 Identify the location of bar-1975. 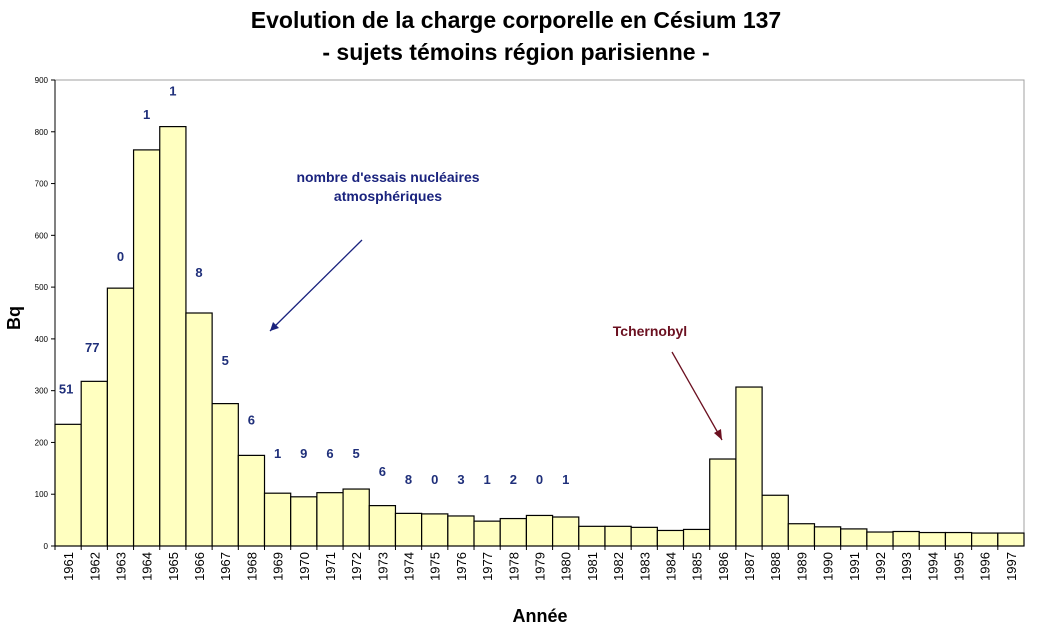
(435, 530).